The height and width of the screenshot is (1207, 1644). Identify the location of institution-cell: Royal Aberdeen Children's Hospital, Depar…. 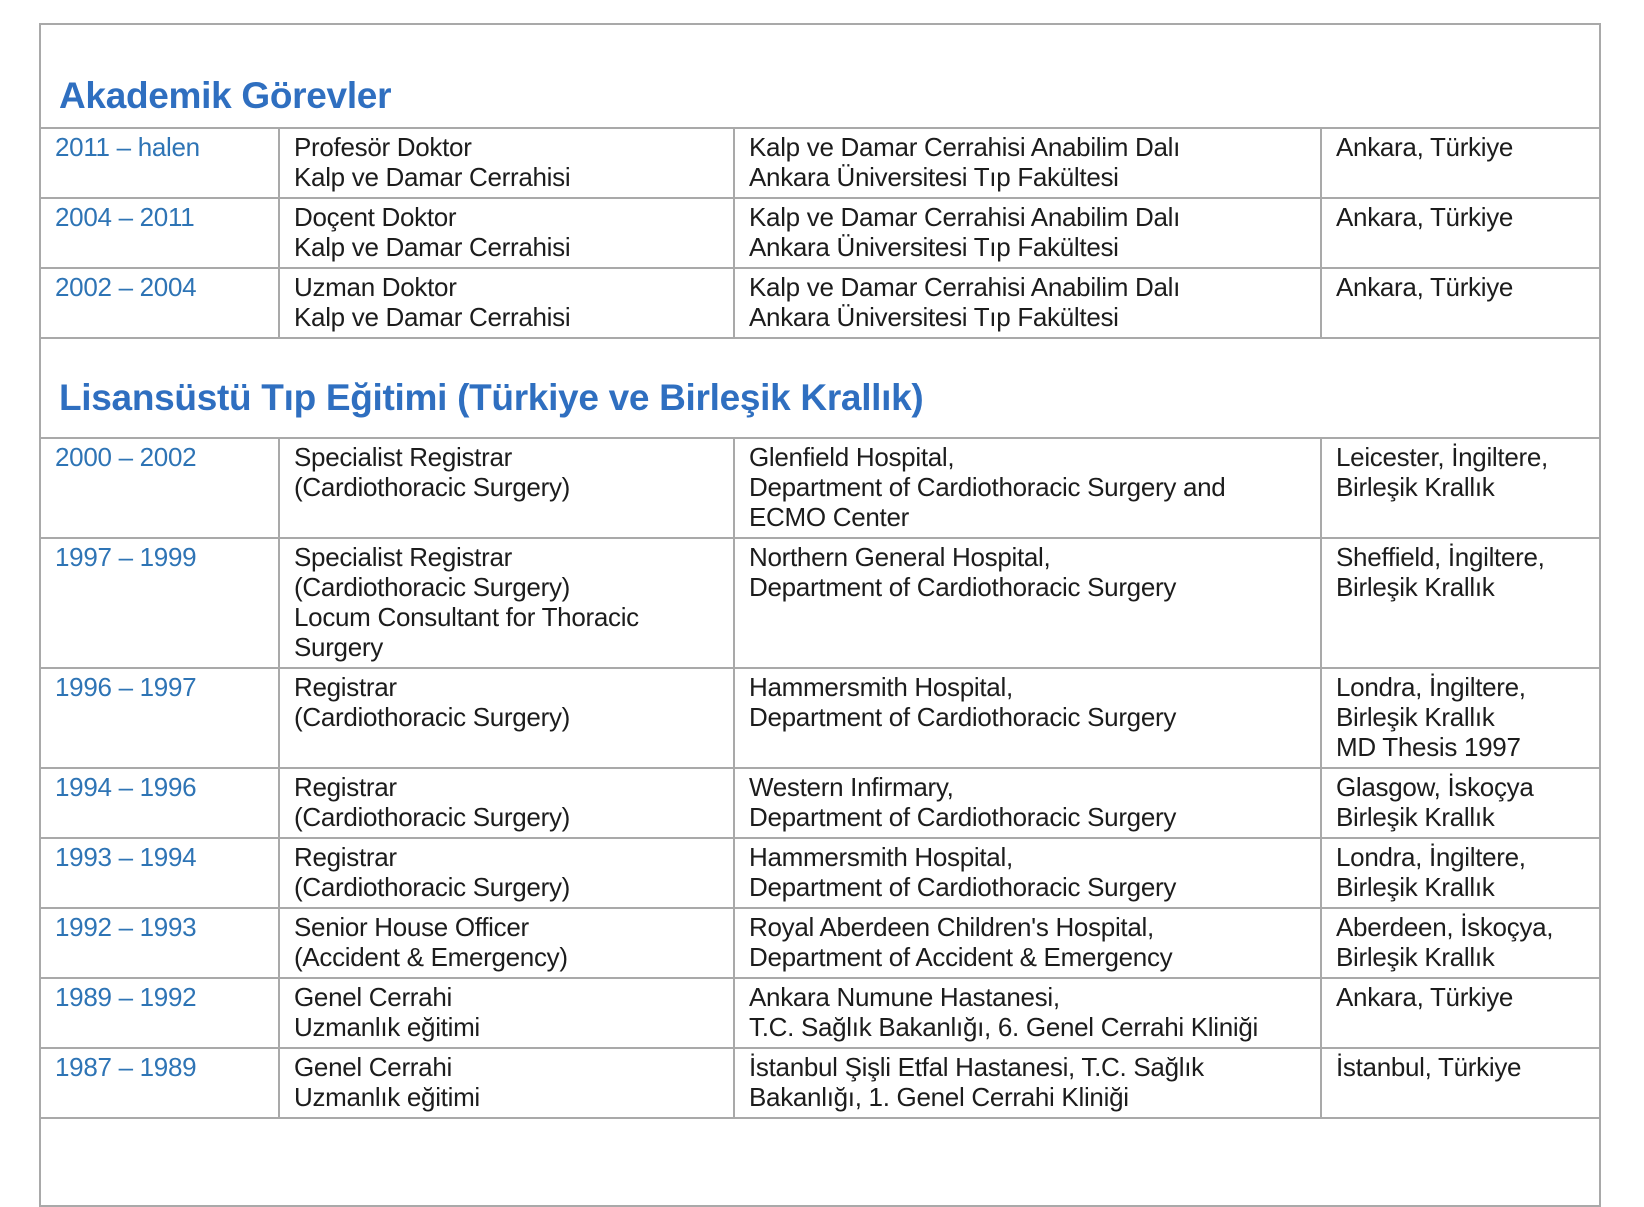
(1027, 943).